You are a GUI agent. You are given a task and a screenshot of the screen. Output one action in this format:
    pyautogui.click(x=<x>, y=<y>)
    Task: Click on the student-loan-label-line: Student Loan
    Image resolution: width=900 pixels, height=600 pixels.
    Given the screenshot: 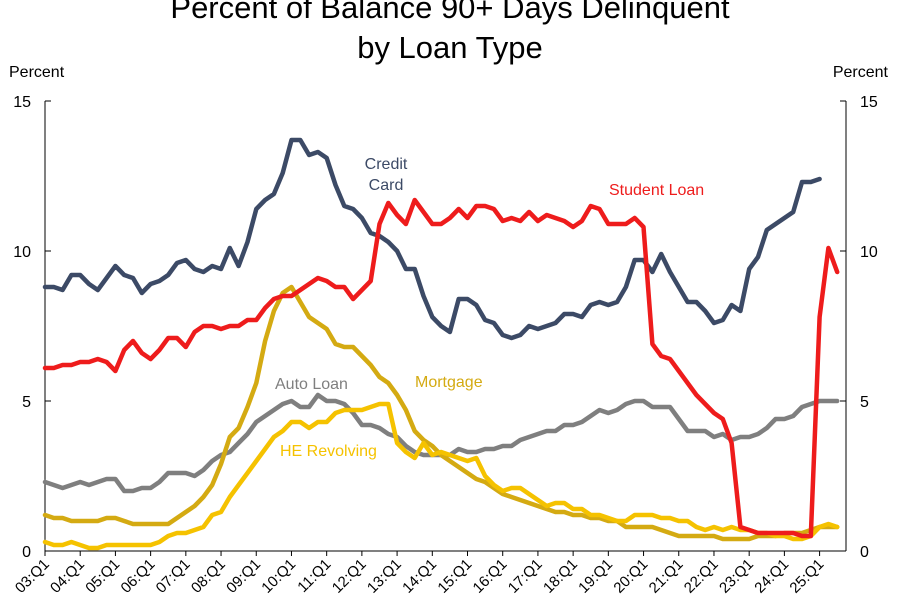 What is the action you would take?
    pyautogui.click(x=656, y=190)
    